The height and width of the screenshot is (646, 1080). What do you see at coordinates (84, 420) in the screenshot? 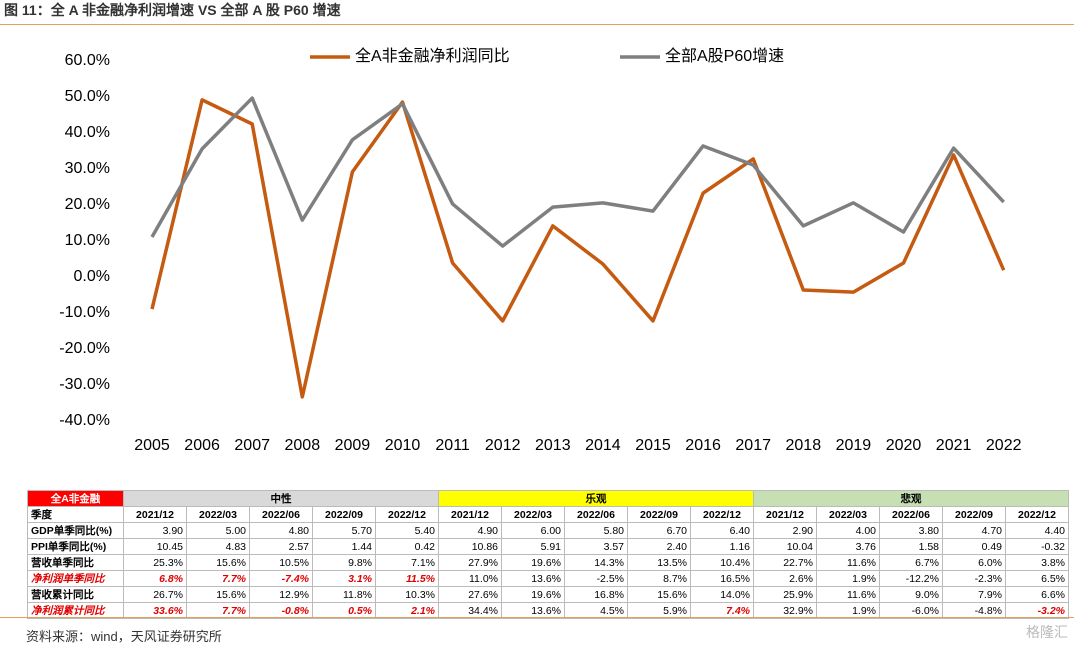
I see `y-tick-label: -40.0%` at bounding box center [84, 420].